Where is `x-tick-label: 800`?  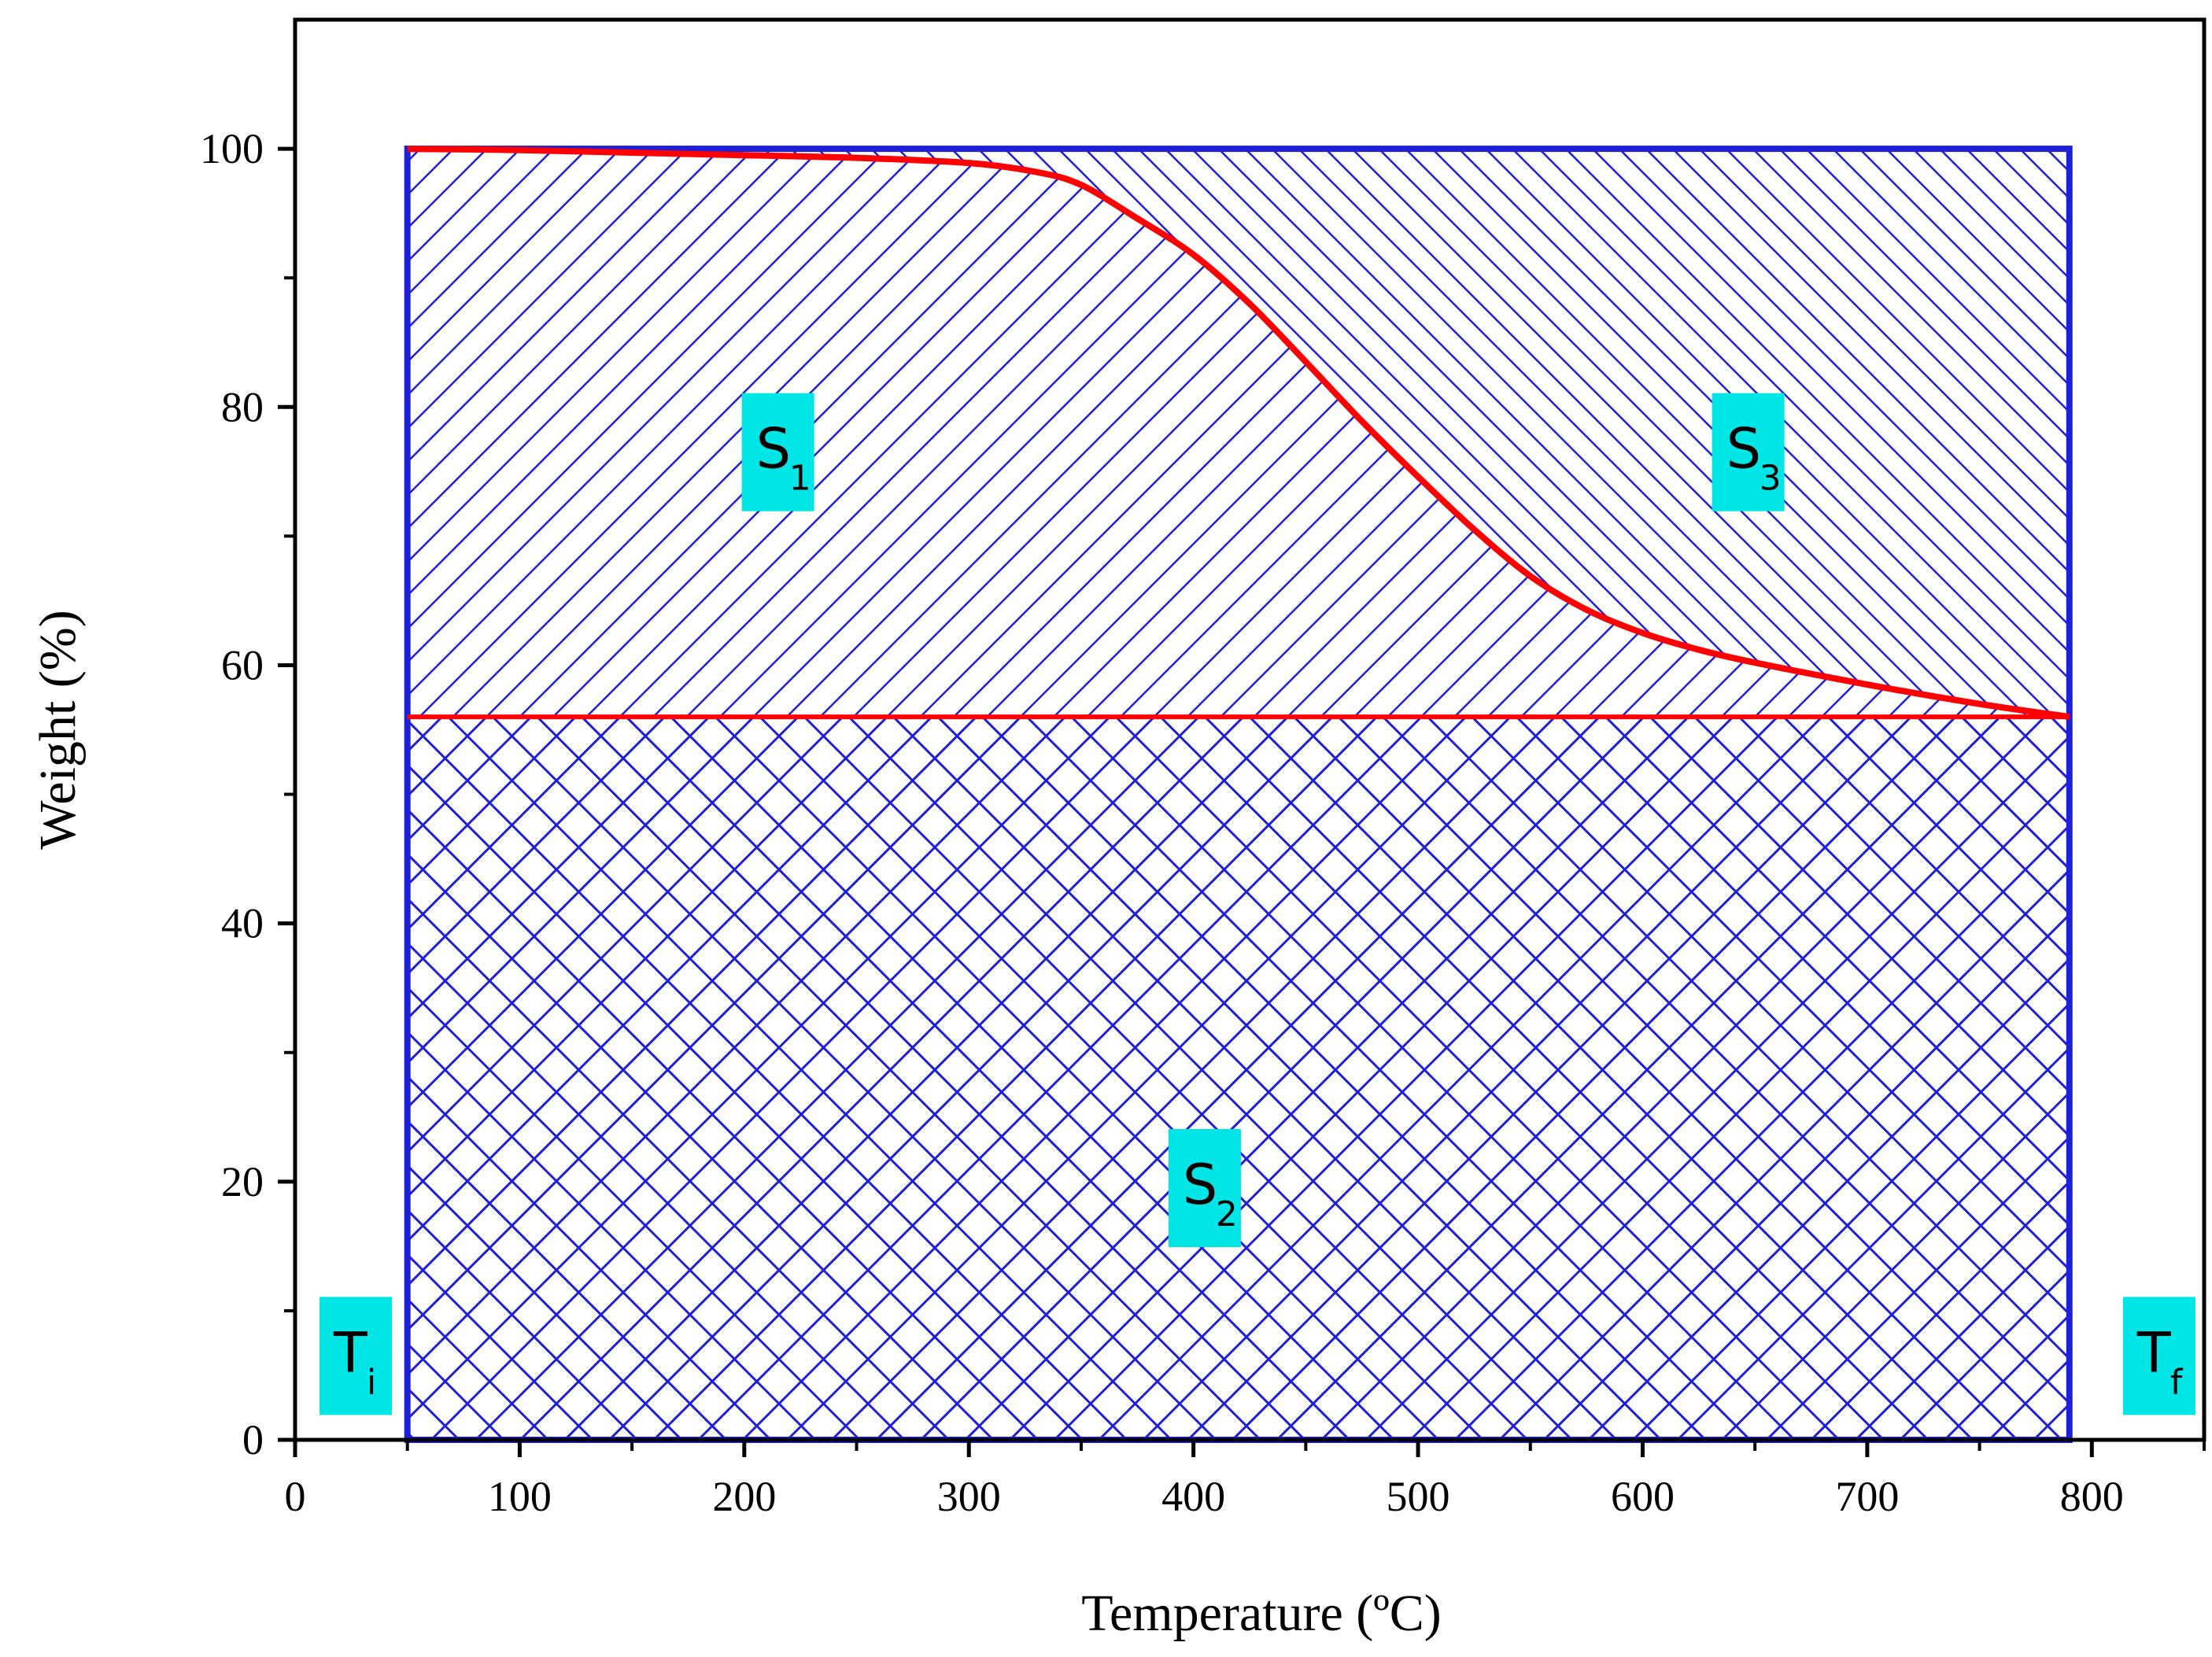 x-tick-label: 800 is located at coordinates (2092, 1496).